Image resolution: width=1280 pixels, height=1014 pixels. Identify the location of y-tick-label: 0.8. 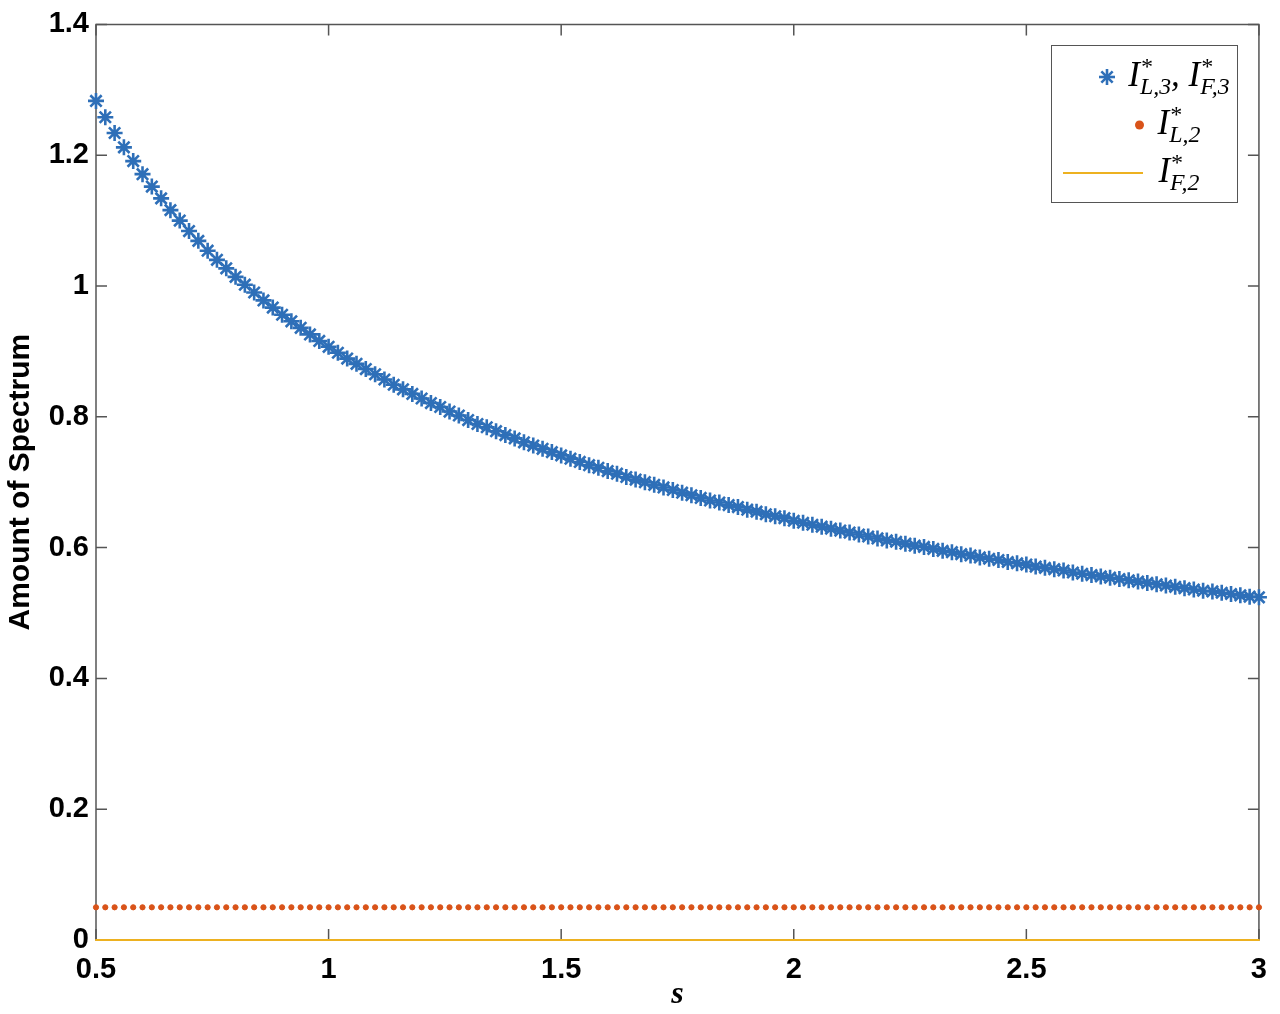
(68, 414).